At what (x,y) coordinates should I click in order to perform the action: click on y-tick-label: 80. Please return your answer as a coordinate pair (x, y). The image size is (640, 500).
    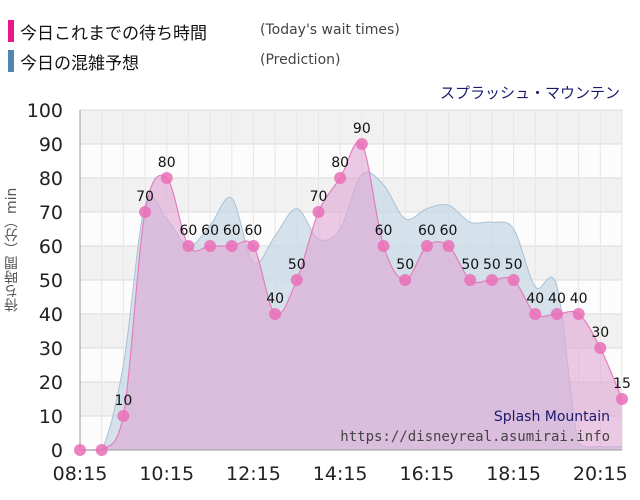
    Looking at the image, I should click on (51, 179).